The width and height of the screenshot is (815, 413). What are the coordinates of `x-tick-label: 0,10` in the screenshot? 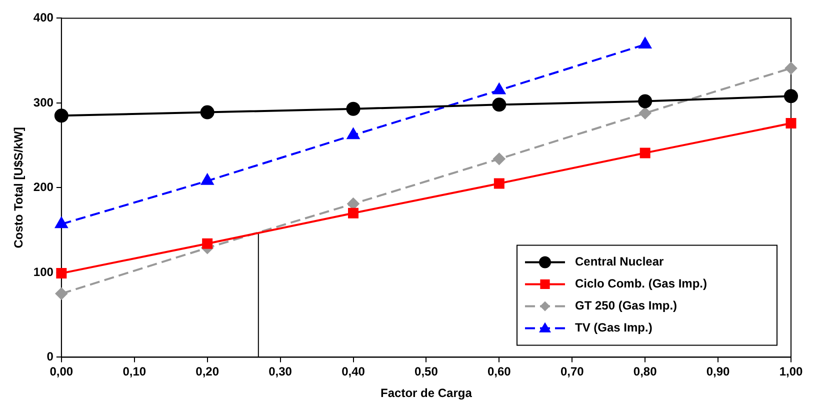 It's located at (134, 371).